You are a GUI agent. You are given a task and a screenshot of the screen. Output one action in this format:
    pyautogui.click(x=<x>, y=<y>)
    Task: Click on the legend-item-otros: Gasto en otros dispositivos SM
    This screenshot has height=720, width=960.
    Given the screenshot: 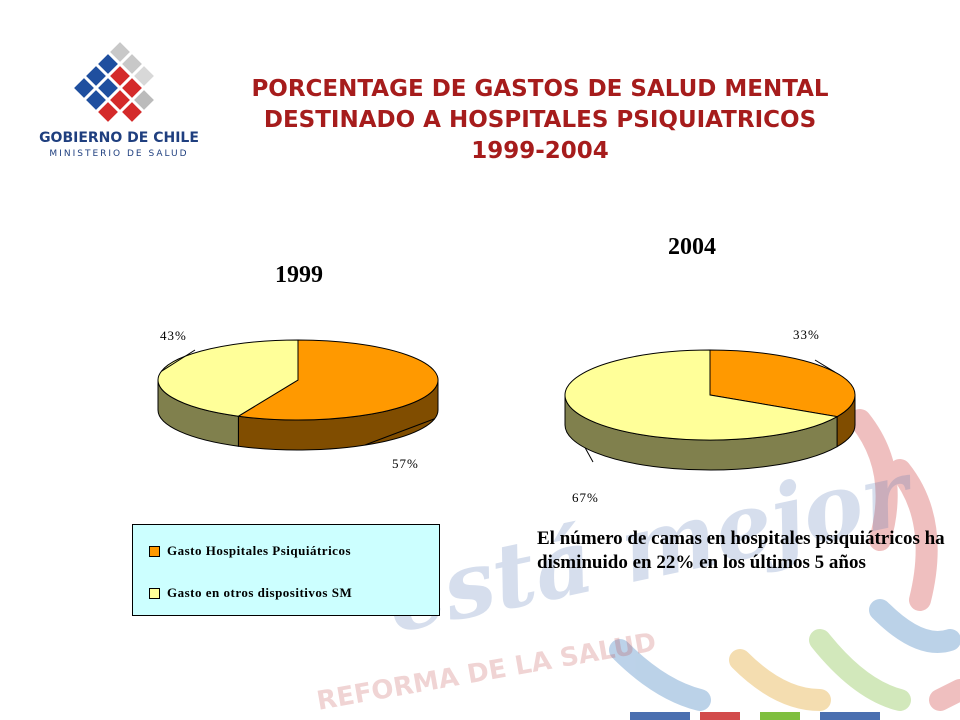 What is the action you would take?
    pyautogui.click(x=250, y=593)
    